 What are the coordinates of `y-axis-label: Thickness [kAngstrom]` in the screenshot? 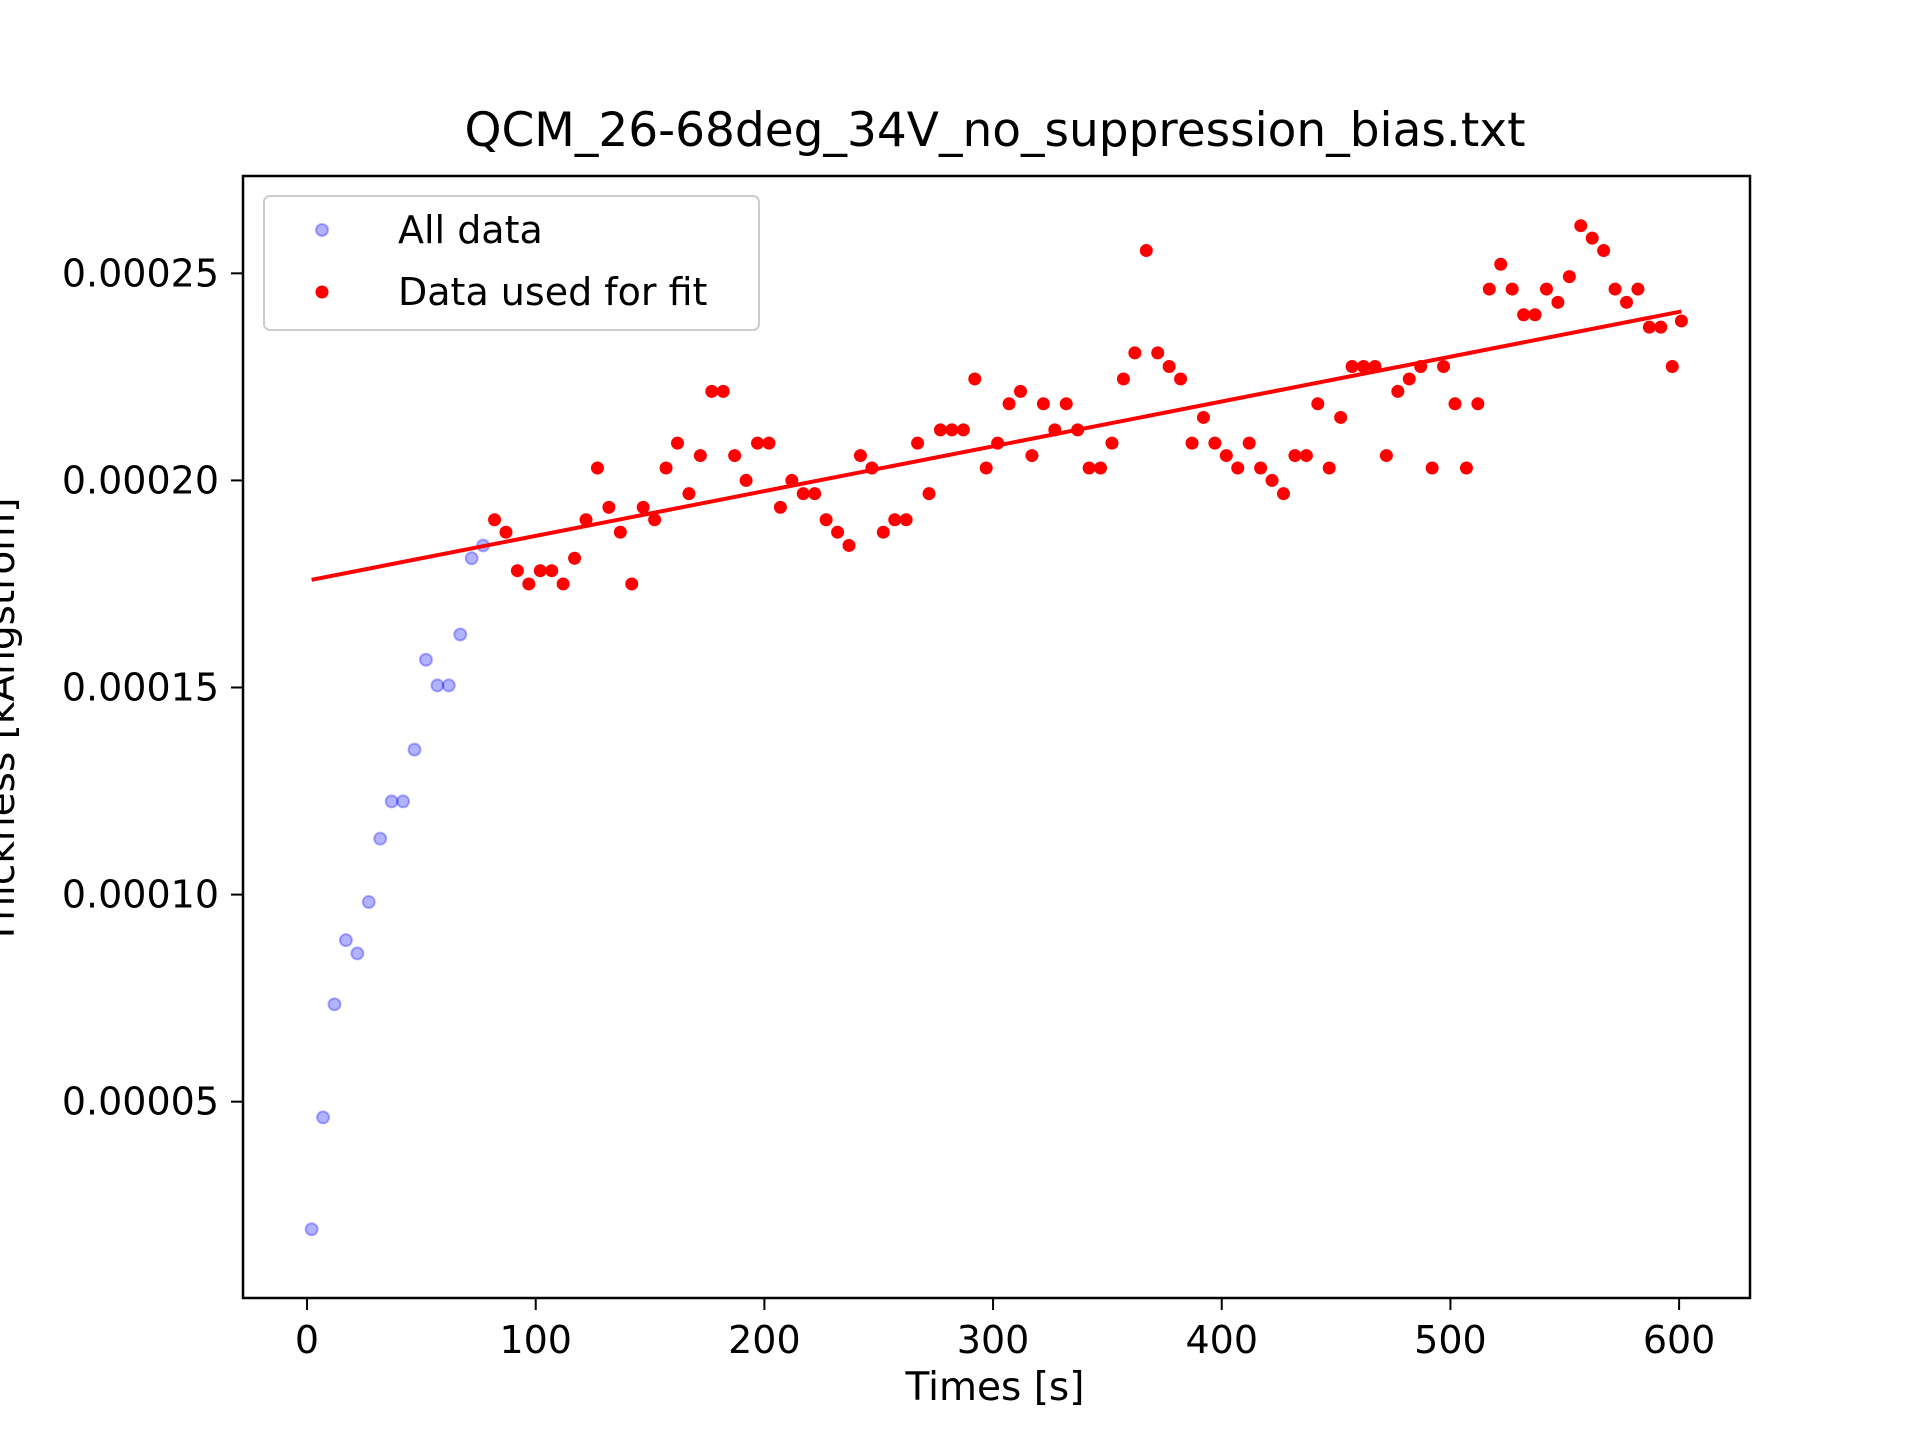 It's located at (12, 722).